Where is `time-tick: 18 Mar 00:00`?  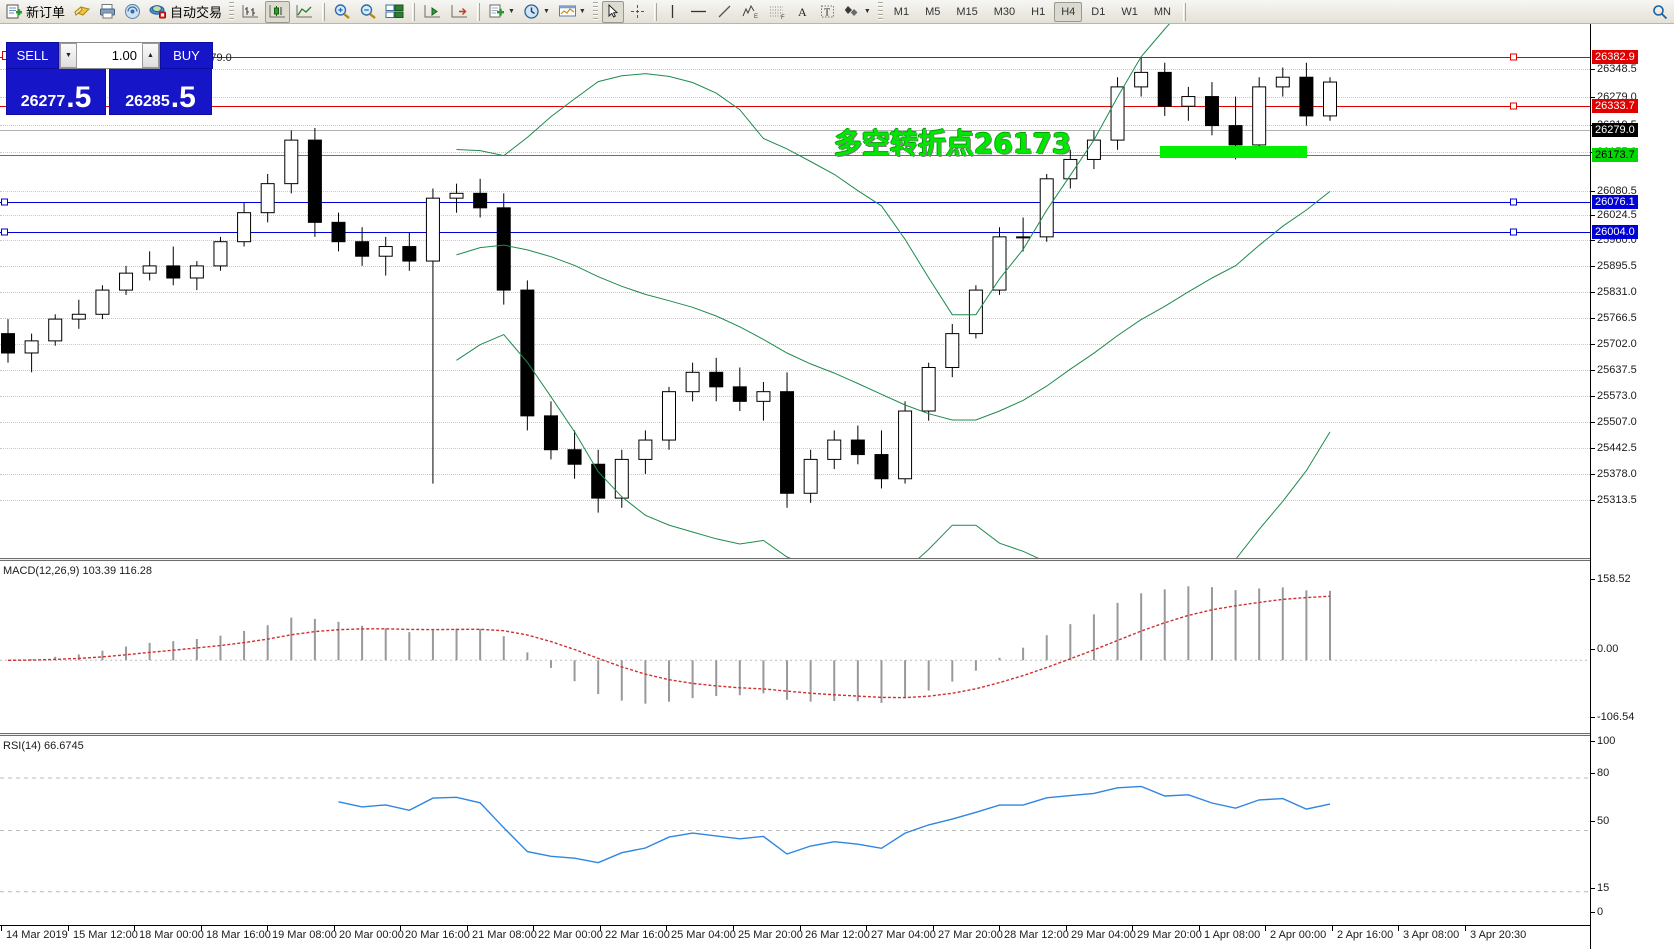 time-tick: 18 Mar 00:00 is located at coordinates (169, 933).